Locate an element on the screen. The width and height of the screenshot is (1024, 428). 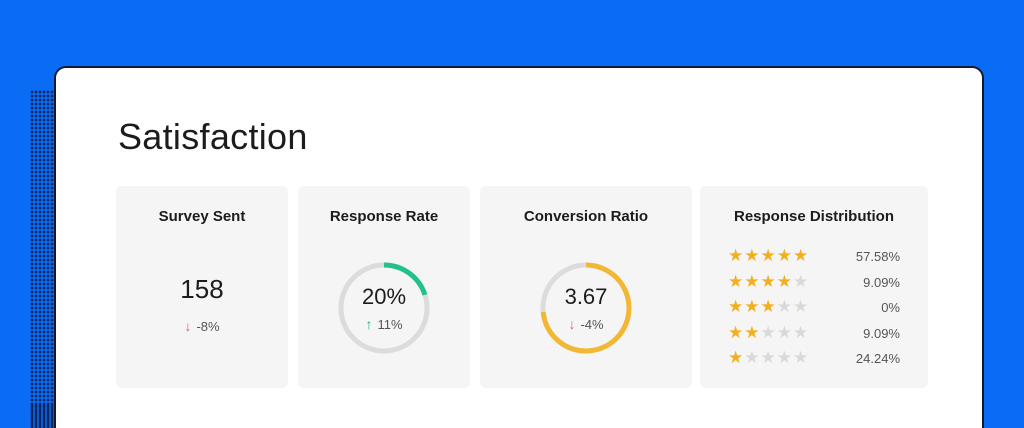
conversion-ratio-delta: ↓ -4% is located at coordinates (586, 324).